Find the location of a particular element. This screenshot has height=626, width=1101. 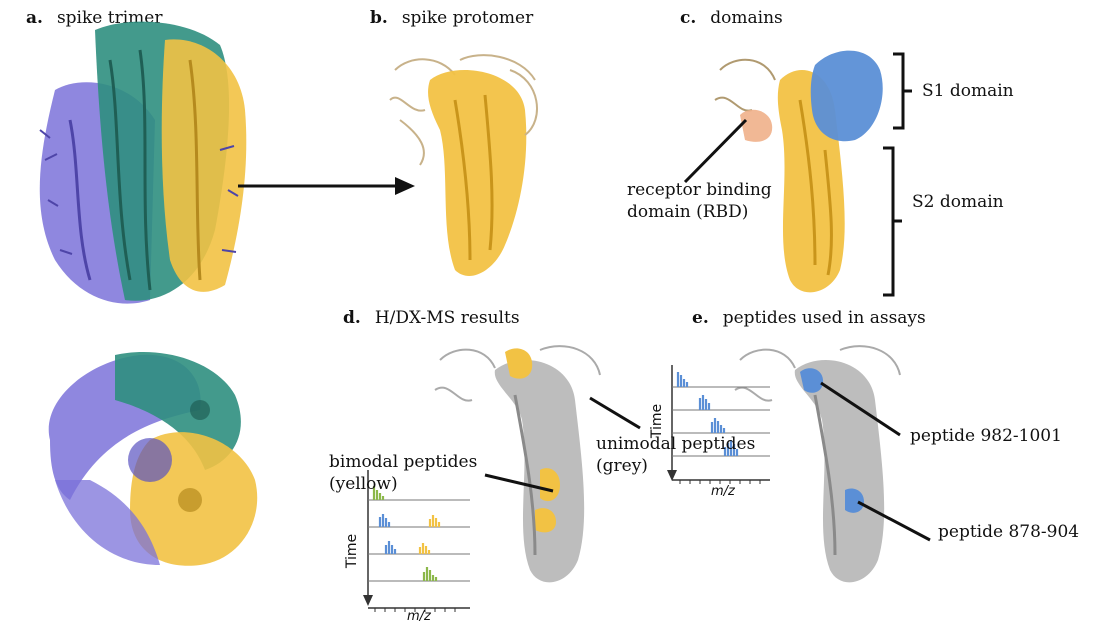

unimodal-label-line2: (grey) is located at coordinates (622, 466).